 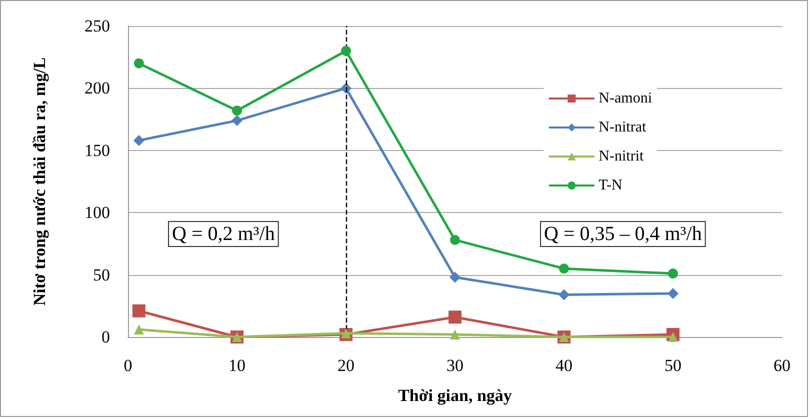 What do you see at coordinates (346, 365) in the screenshot?
I see `x-tick-label: 20` at bounding box center [346, 365].